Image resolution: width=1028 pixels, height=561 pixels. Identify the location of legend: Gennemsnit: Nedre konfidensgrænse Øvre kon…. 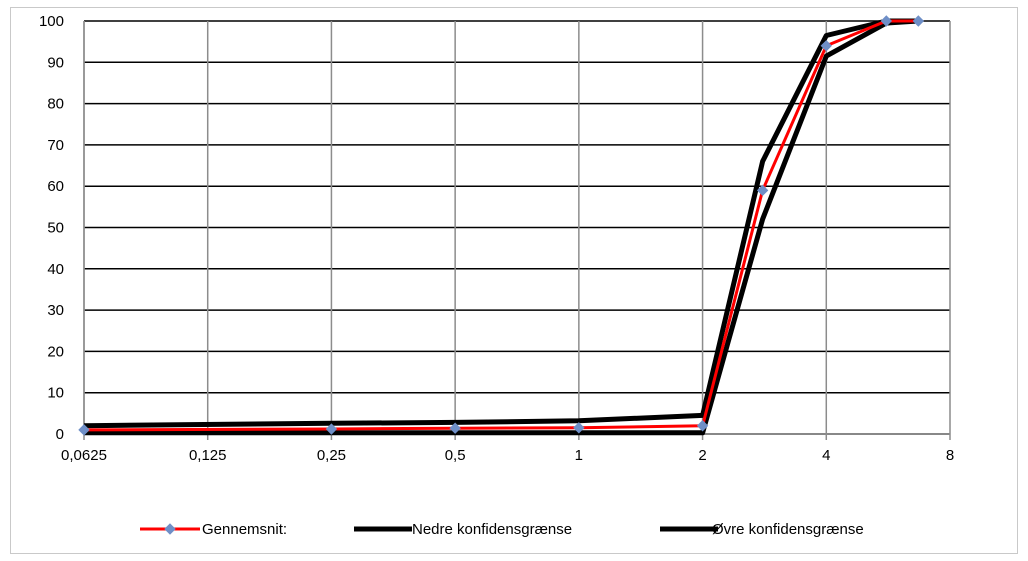
(502, 529).